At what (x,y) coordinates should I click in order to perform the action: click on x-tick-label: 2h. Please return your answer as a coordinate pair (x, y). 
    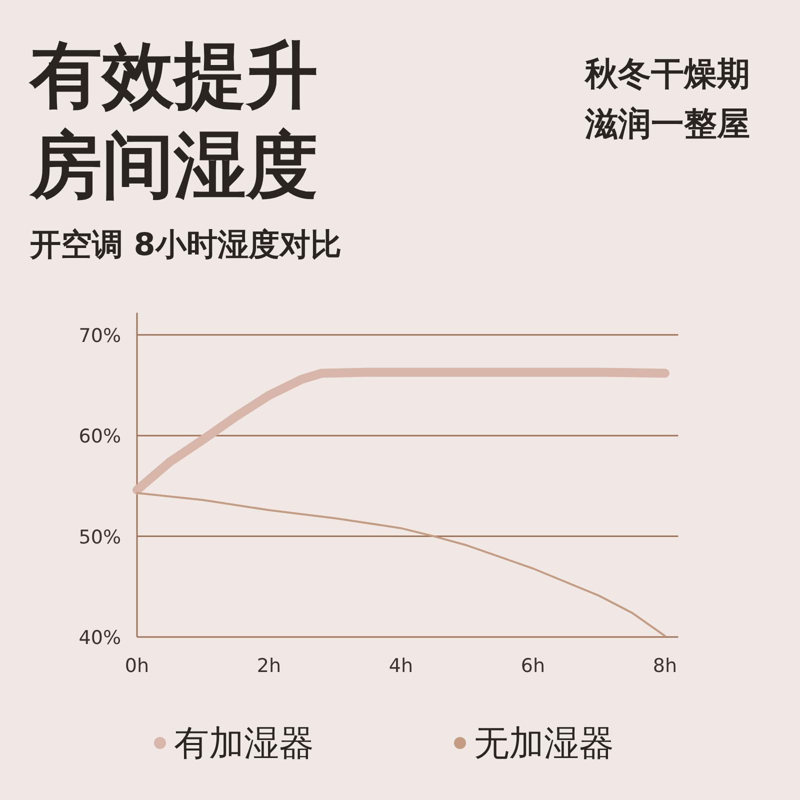
    Looking at the image, I should click on (269, 666).